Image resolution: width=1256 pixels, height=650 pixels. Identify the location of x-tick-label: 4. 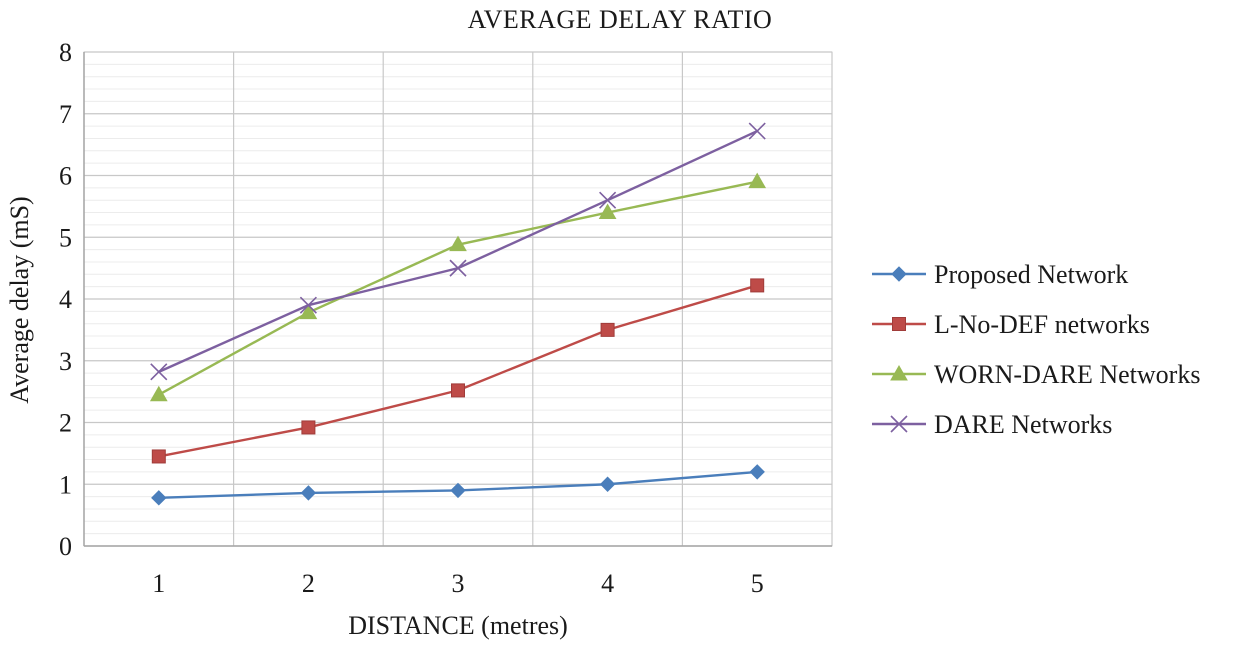
(607, 583).